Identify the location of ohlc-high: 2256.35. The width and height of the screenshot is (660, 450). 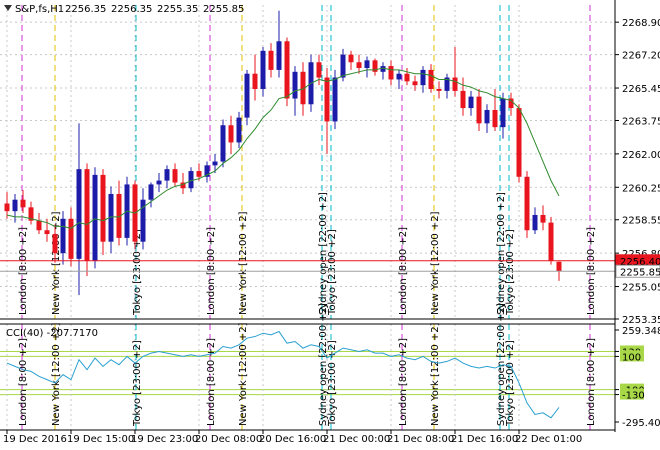
(131, 9).